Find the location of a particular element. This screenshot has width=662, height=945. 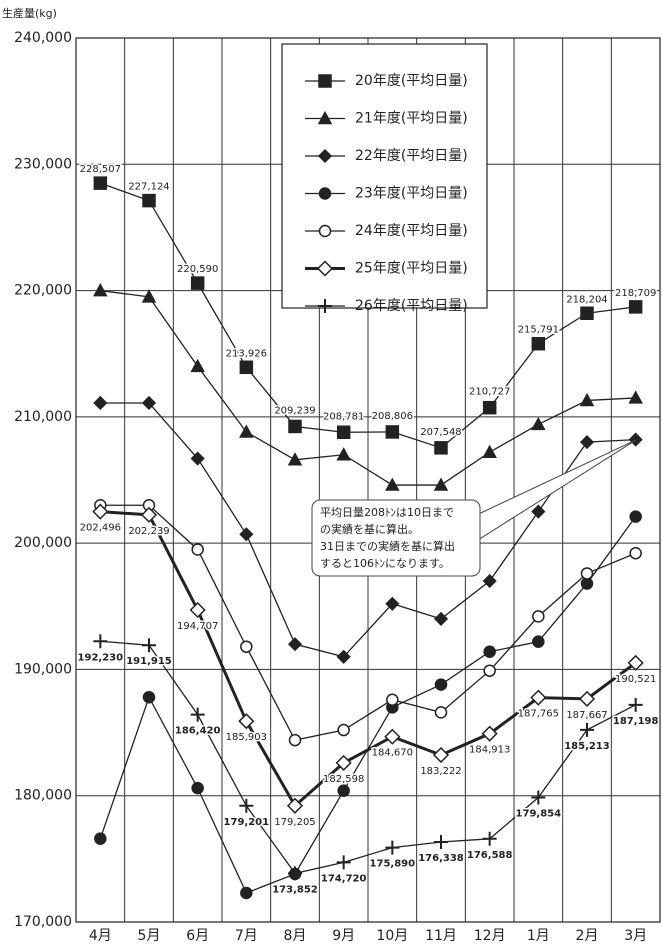

data-label: 184,913 is located at coordinates (489, 750).